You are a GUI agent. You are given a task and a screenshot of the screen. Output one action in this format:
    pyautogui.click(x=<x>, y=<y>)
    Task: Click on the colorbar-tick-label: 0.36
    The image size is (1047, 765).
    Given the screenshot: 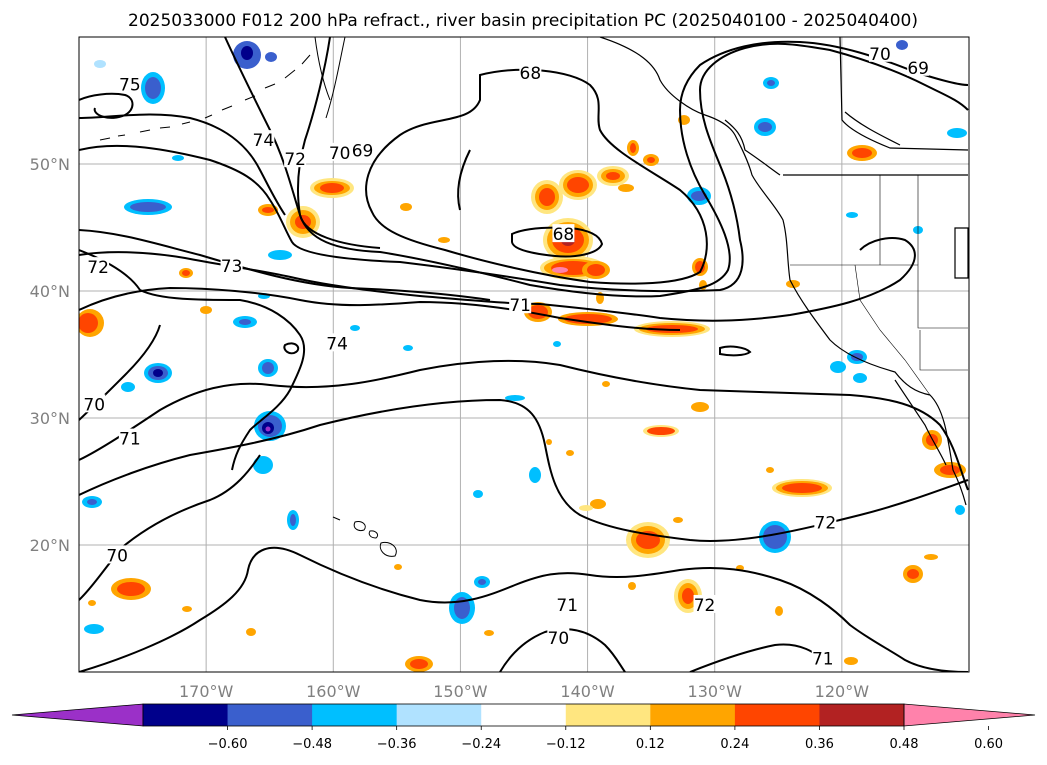 What is the action you would take?
    pyautogui.click(x=819, y=744)
    